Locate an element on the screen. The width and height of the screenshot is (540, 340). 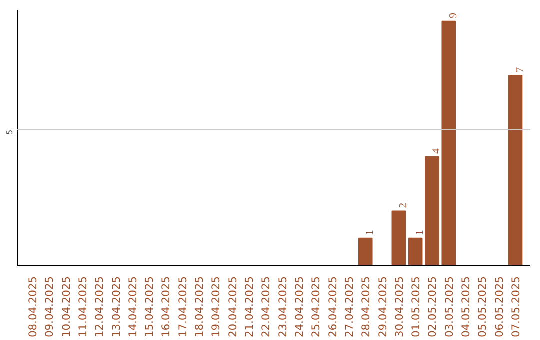
x-tick-label: 23.04.2025 is located at coordinates (283, 307).